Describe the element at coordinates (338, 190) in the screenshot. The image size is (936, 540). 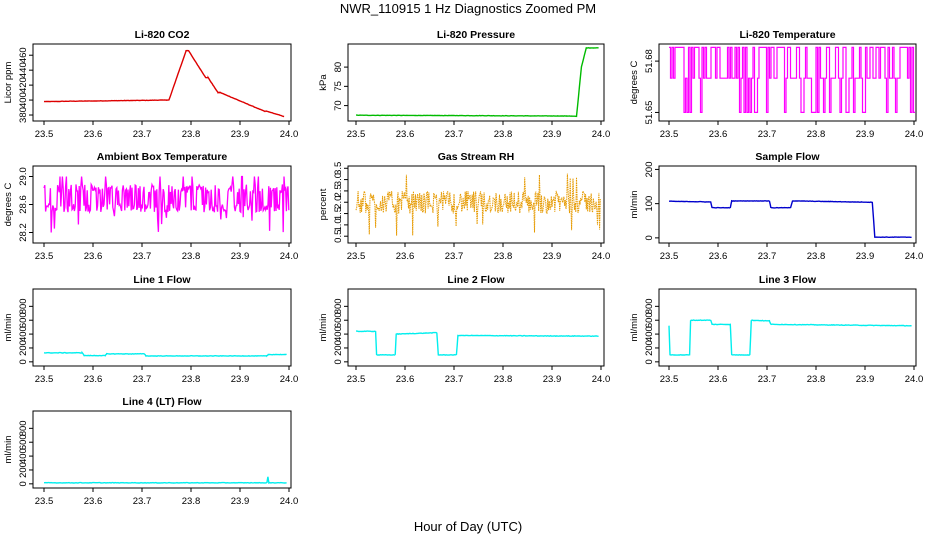
I see `y-tick-label: 2.5` at that location.